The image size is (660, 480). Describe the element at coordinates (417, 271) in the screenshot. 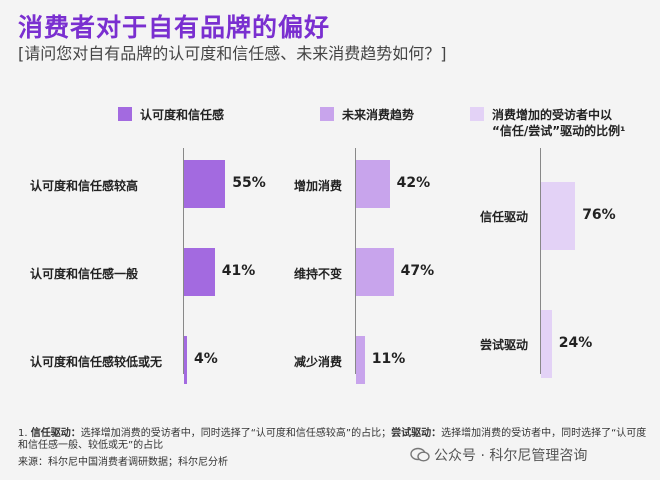

I see `data-label: 47%` at that location.